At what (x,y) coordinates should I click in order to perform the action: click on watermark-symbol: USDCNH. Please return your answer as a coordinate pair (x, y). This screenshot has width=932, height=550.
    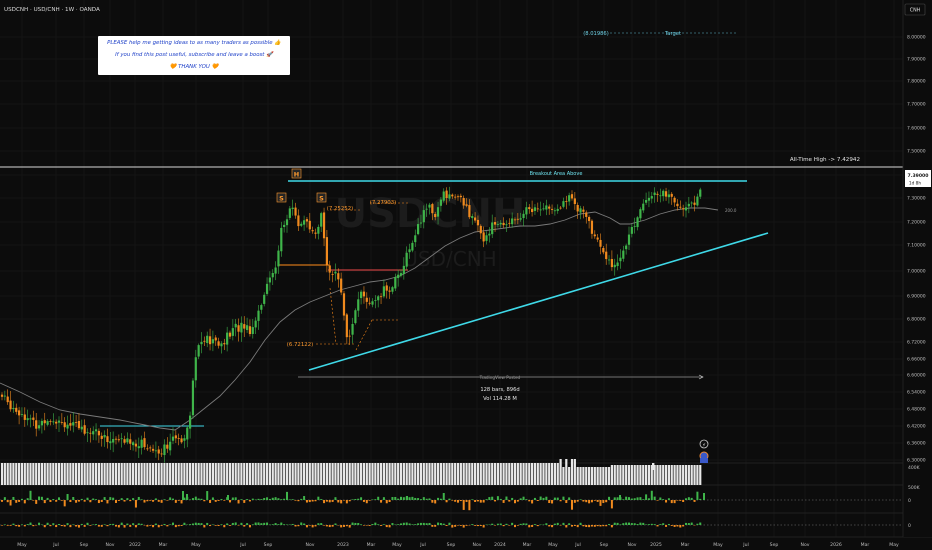
    Looking at the image, I should click on (430, 214).